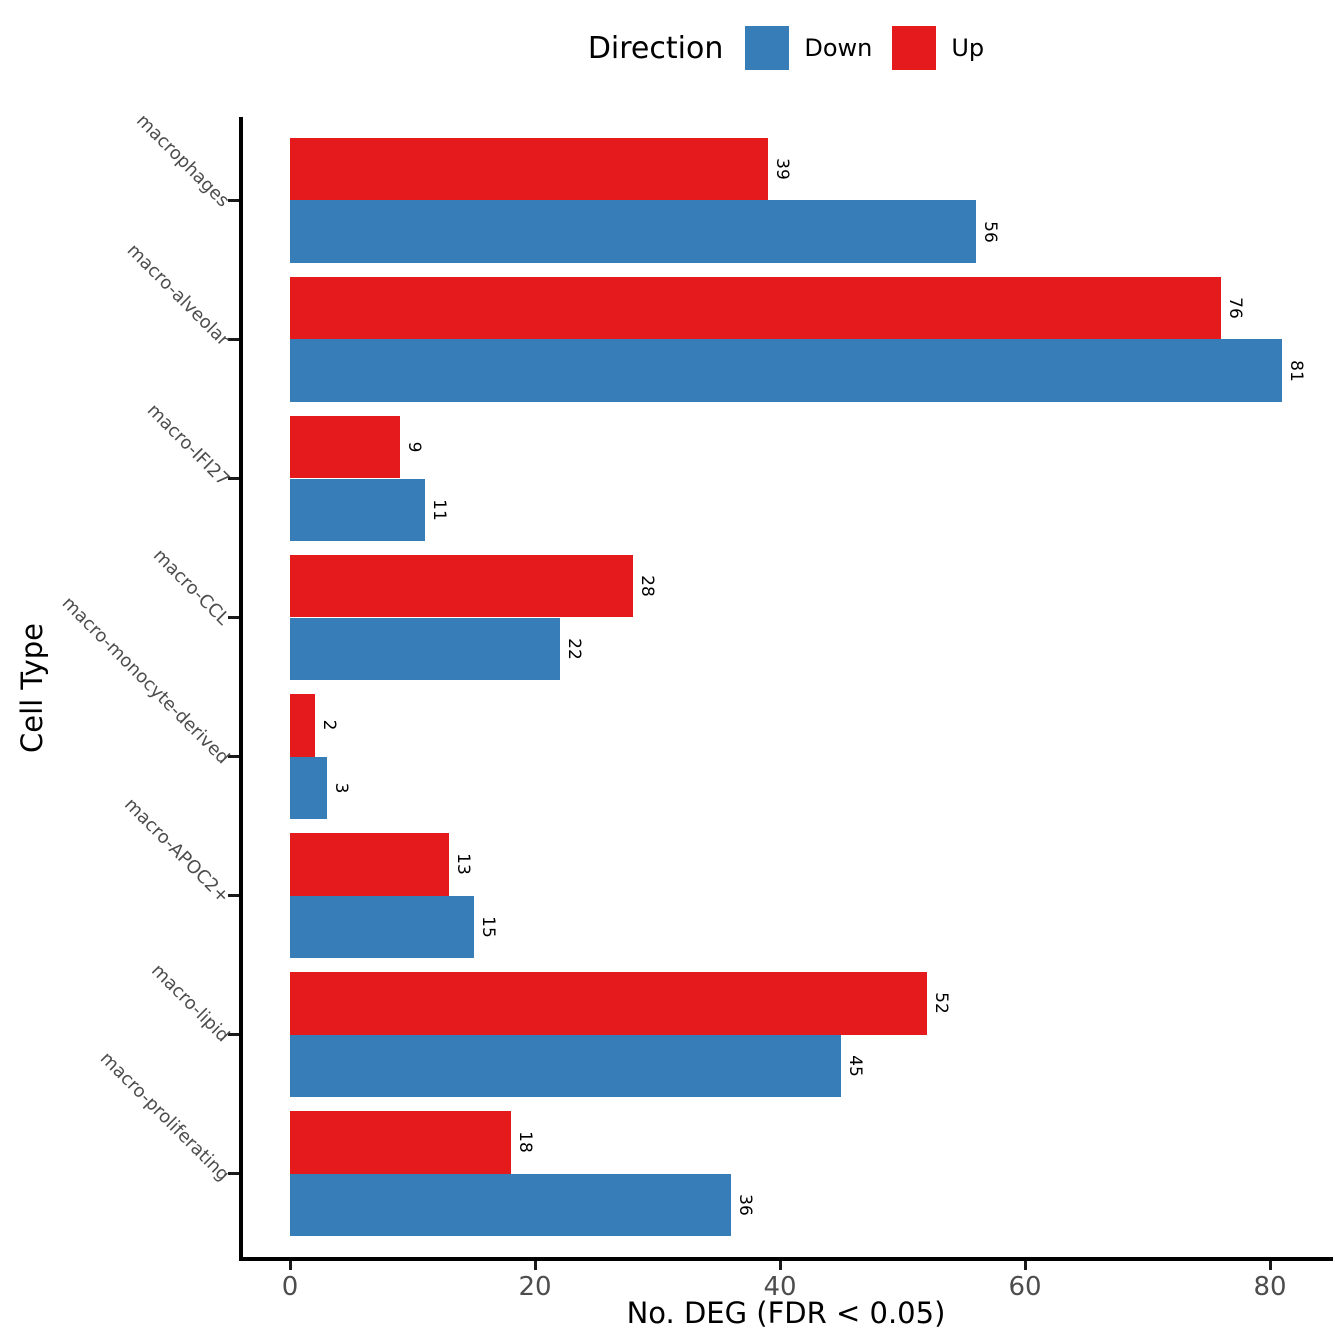 The width and height of the screenshot is (1344, 1344). I want to click on bar-up-macro-CCL, so click(461, 586).